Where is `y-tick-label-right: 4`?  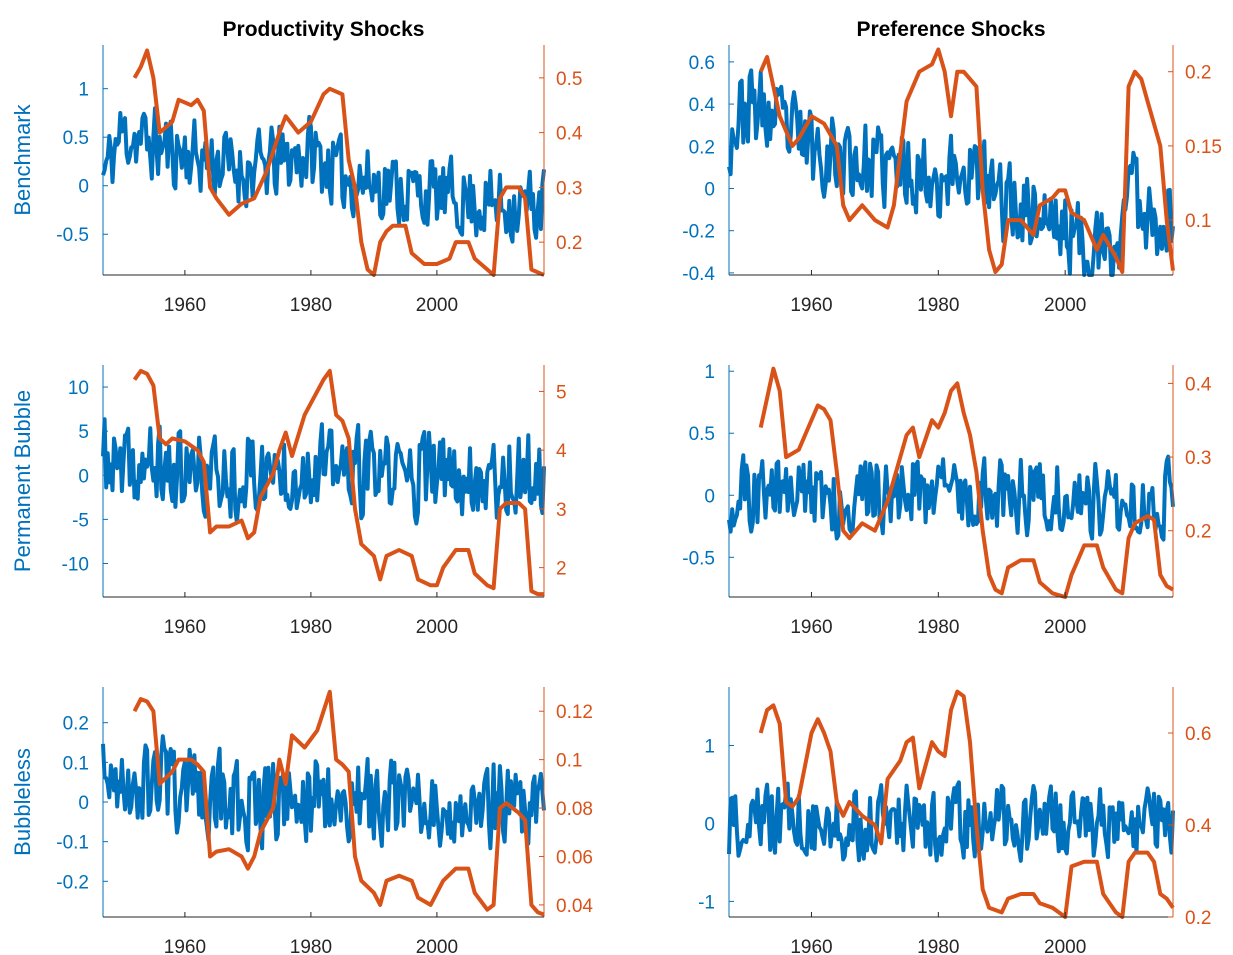
y-tick-label-right: 4 is located at coordinates (561, 451).